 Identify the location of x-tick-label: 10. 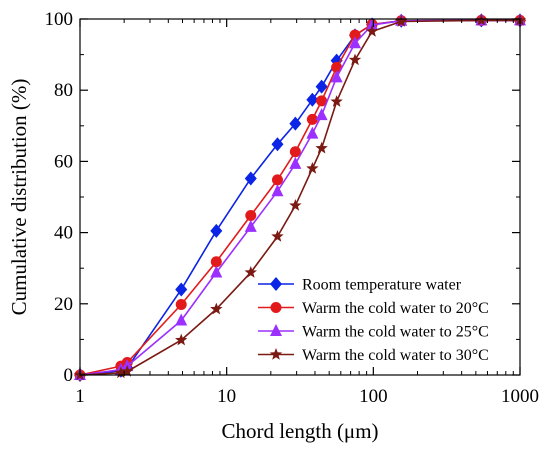
(226, 396).